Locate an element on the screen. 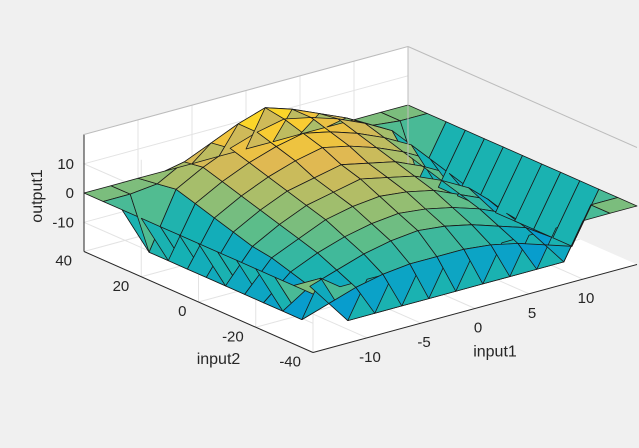 The image size is (639, 448). box-top-edge is located at coordinates (246, 90).